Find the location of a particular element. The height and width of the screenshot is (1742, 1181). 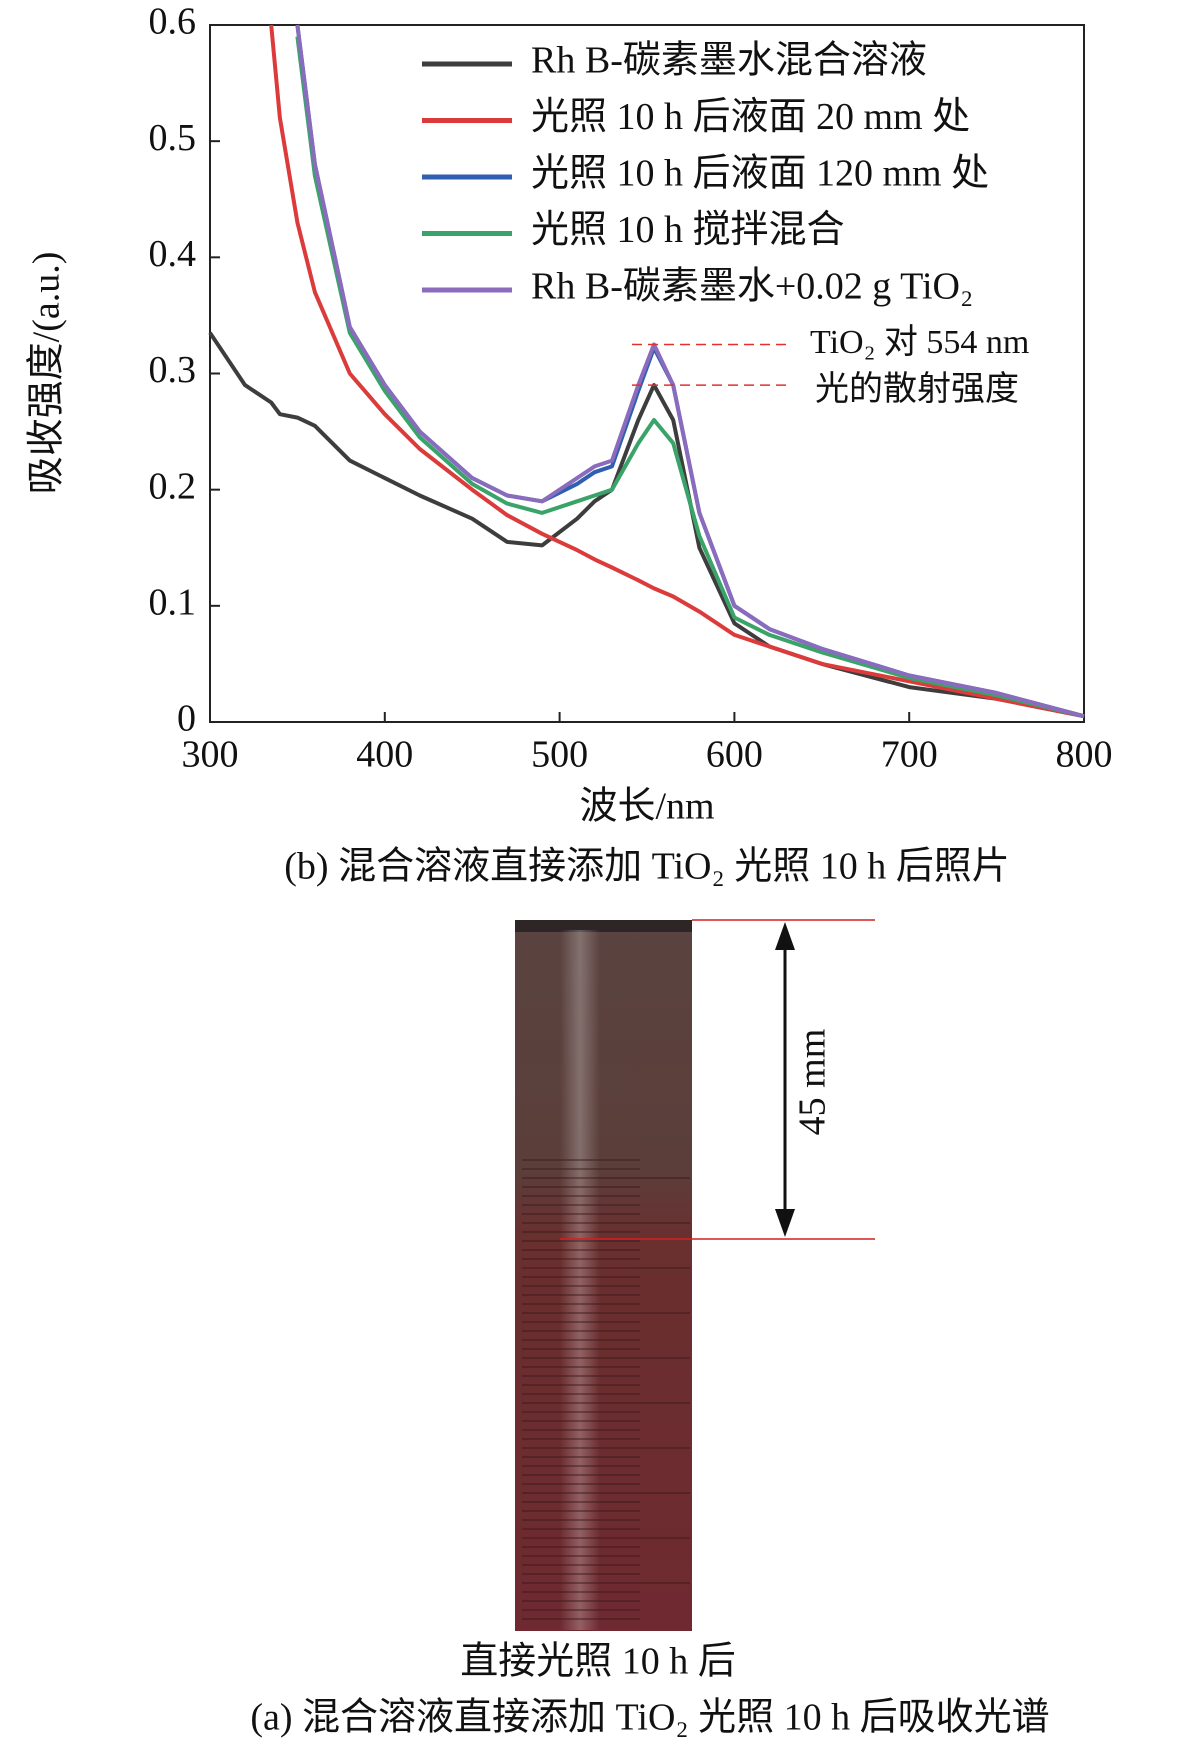

y-axis-label: 吸收强度/(a.u.) is located at coordinates (47, 373).